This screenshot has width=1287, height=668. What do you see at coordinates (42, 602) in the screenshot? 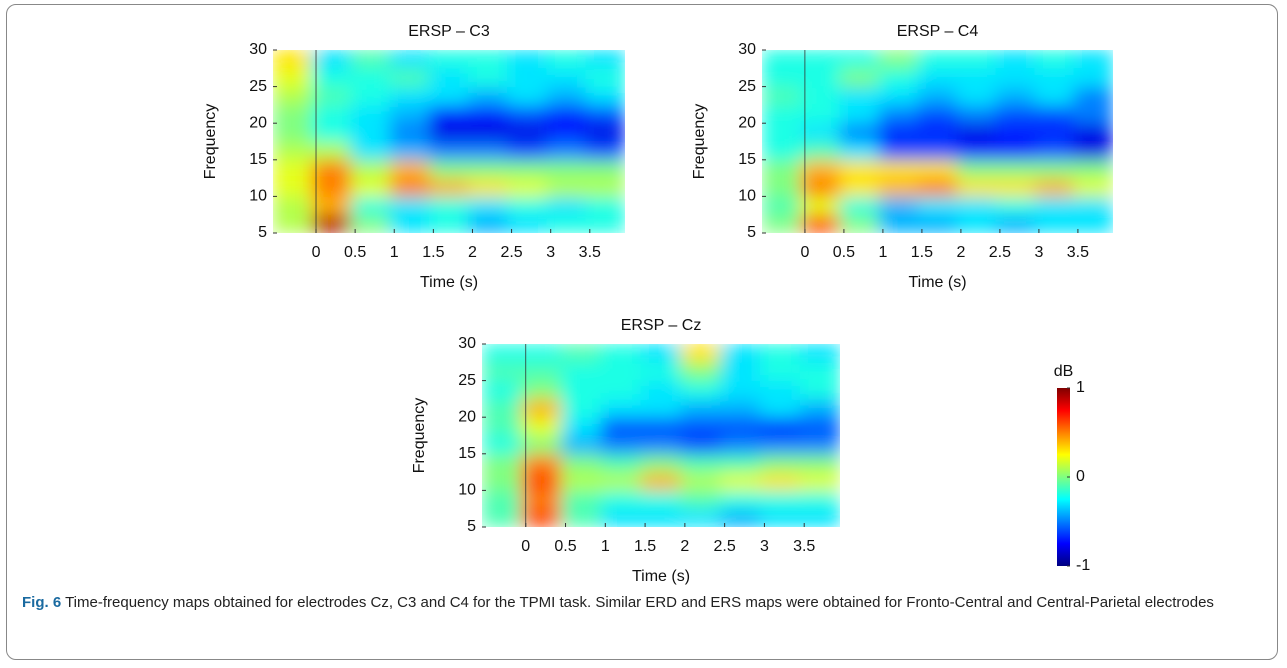
I see `caption-label: Fig. 6` at bounding box center [42, 602].